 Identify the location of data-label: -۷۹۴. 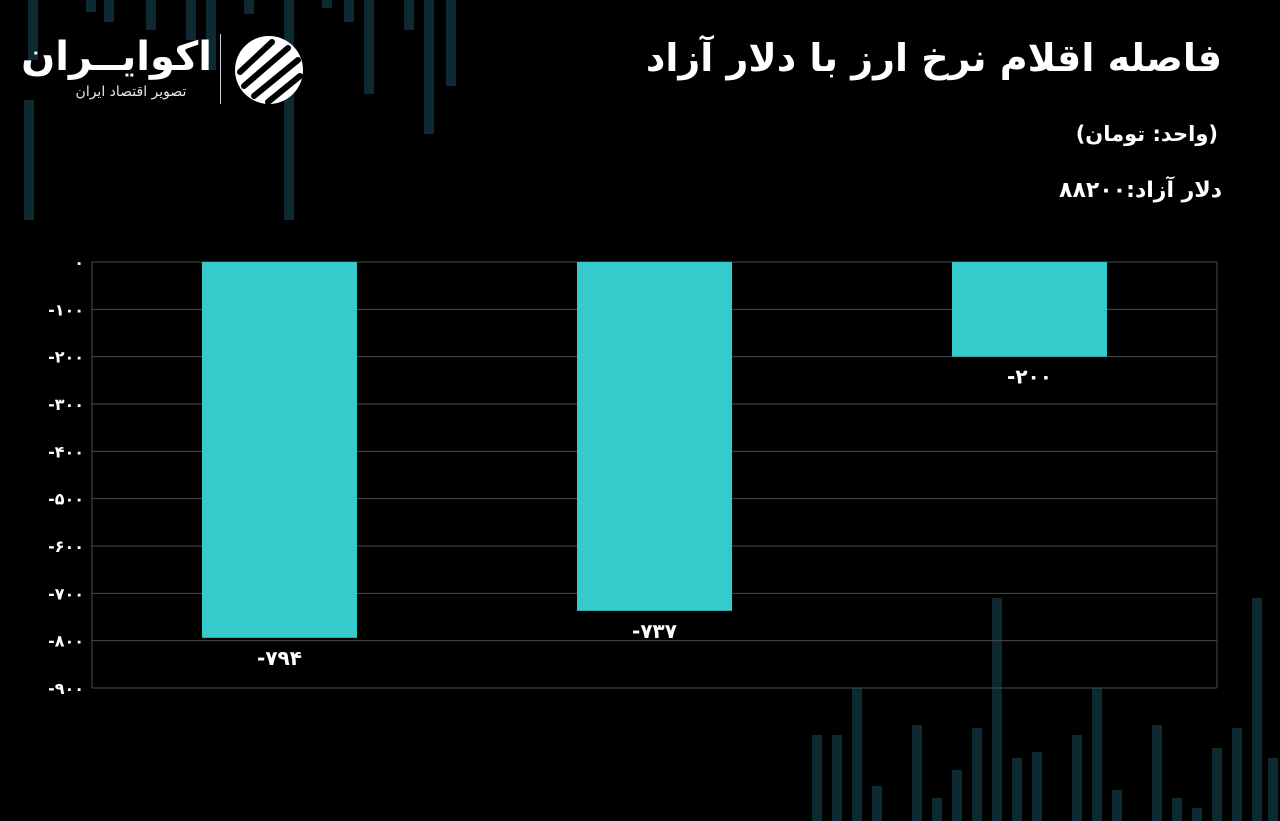
(279, 658).